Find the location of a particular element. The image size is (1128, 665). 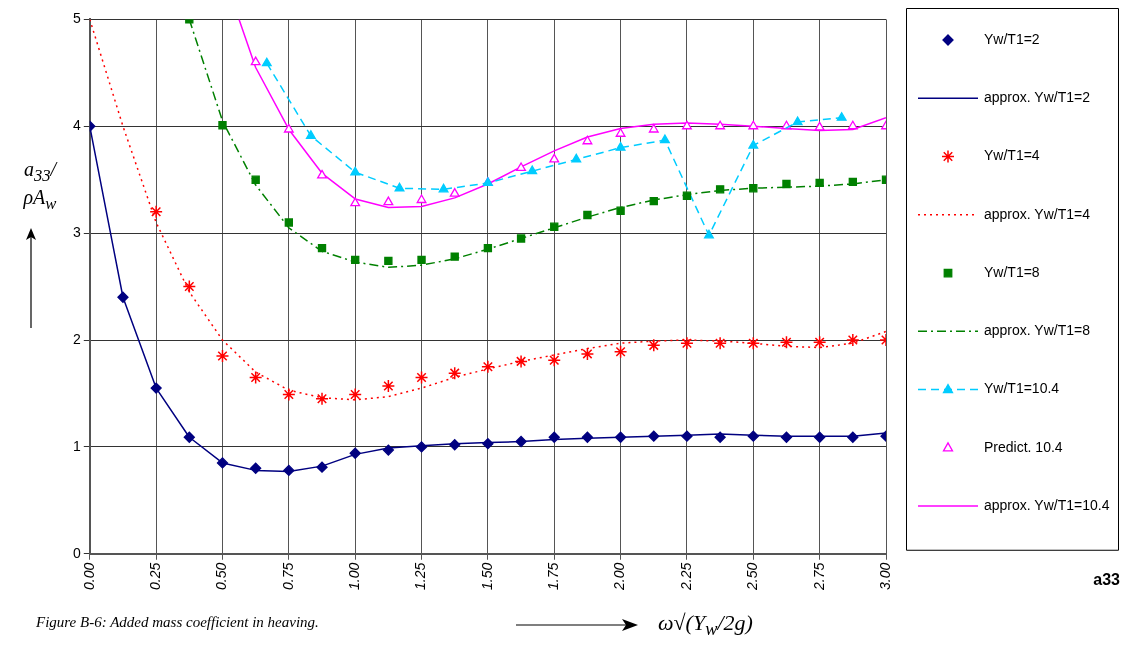

x-tick-label: 2.00 is located at coordinates (619, 576).